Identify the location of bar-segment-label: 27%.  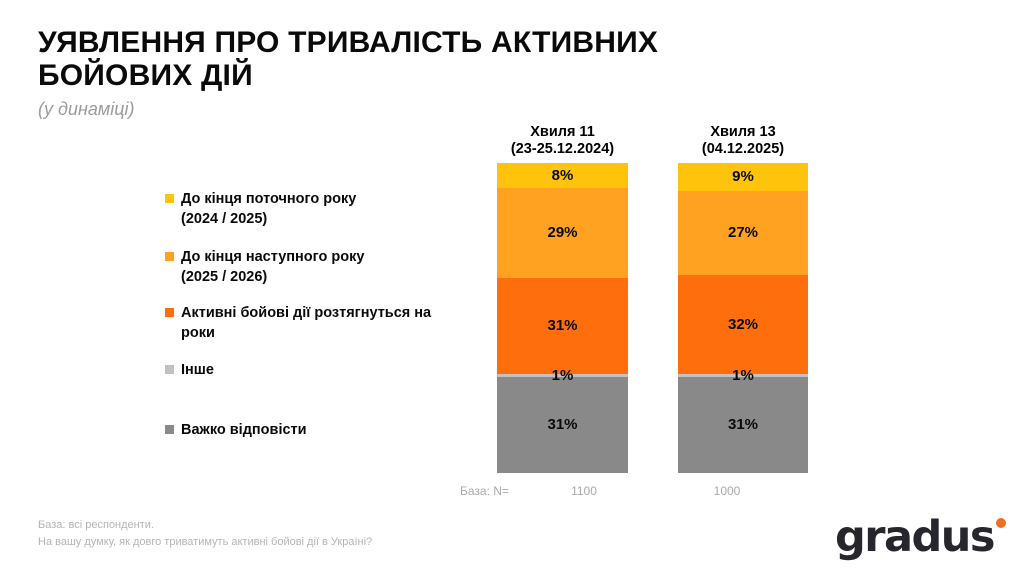
(743, 233).